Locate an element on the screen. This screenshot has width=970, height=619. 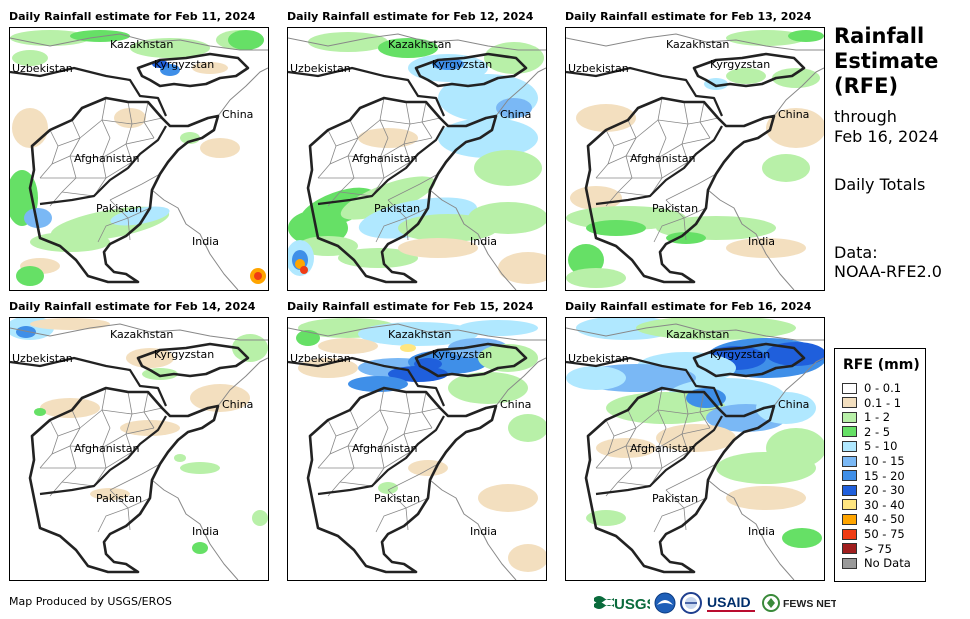
through-text: through is located at coordinates (865, 116).